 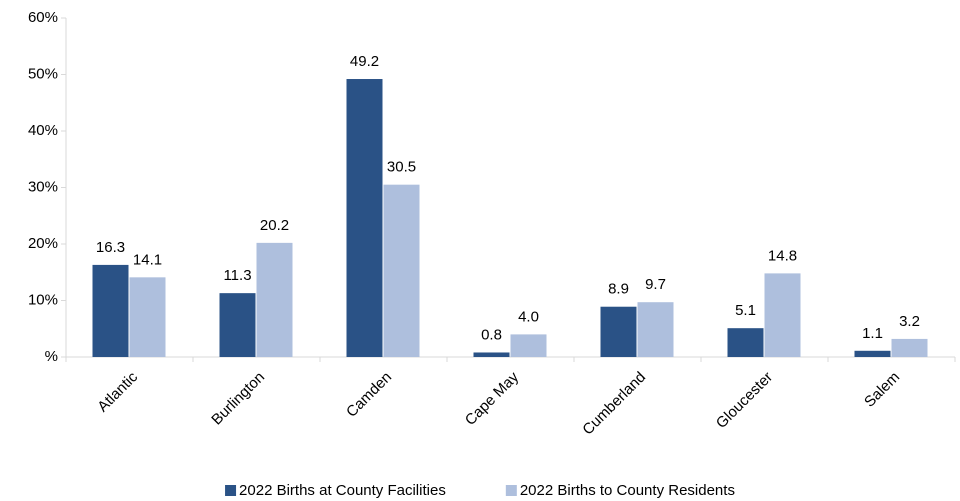 What do you see at coordinates (43, 299) in the screenshot?
I see `y-tick-label: 10%` at bounding box center [43, 299].